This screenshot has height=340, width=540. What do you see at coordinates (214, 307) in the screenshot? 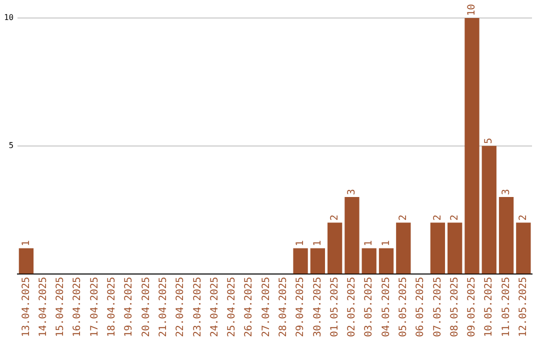
I see `x-tick-label: 24.04.2025` at bounding box center [214, 307].